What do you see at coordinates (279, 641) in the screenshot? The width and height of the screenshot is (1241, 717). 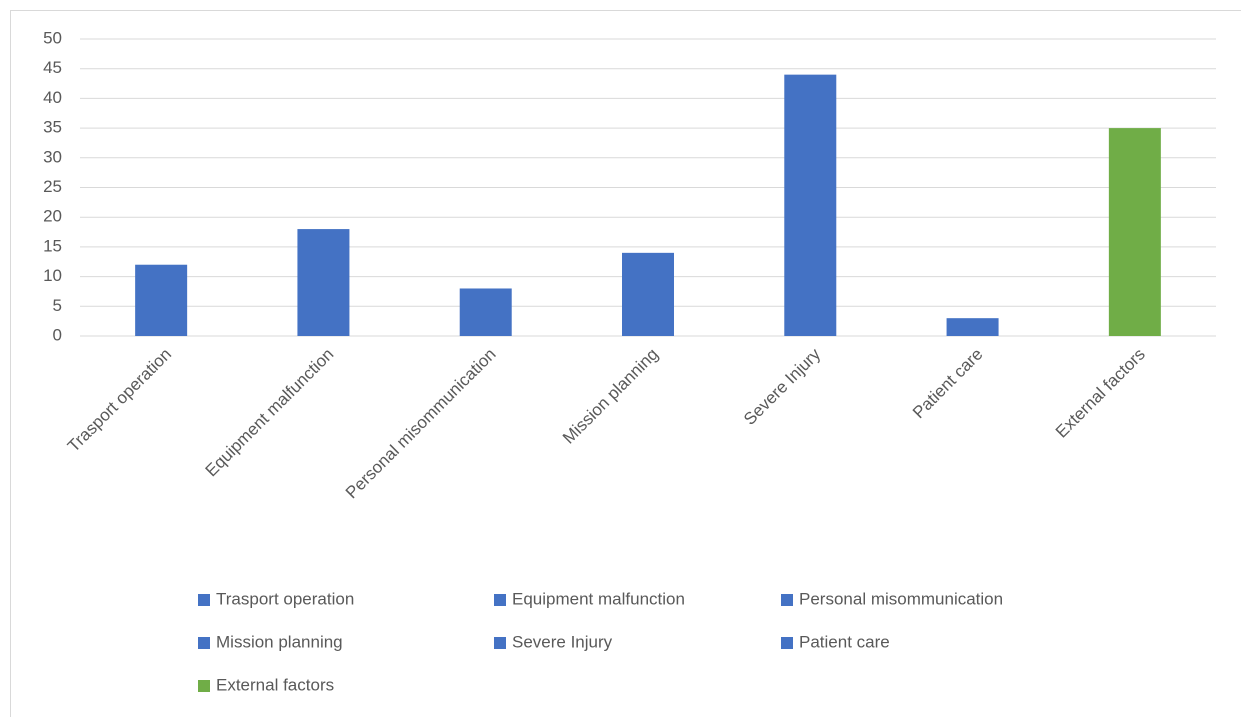 I see `legend-label: Mission planning` at bounding box center [279, 641].